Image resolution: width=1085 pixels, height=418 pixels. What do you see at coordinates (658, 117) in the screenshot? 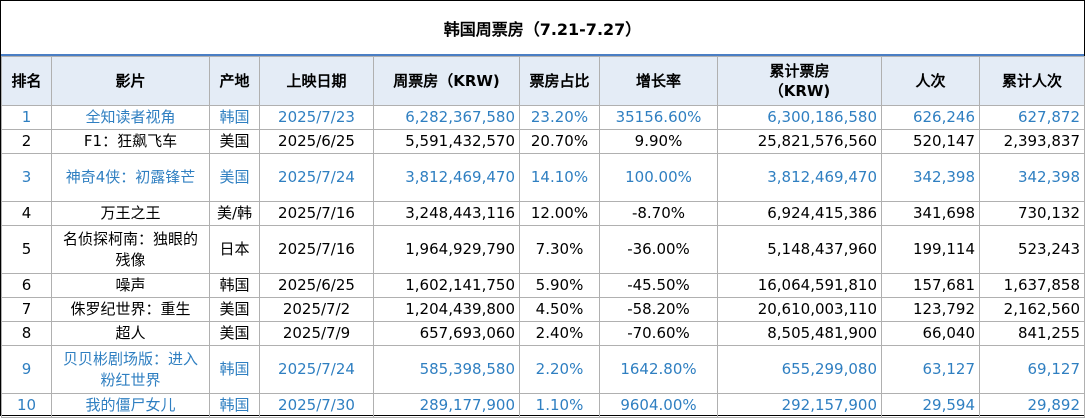
I see `growth-cell: 35156.60%` at bounding box center [658, 117].